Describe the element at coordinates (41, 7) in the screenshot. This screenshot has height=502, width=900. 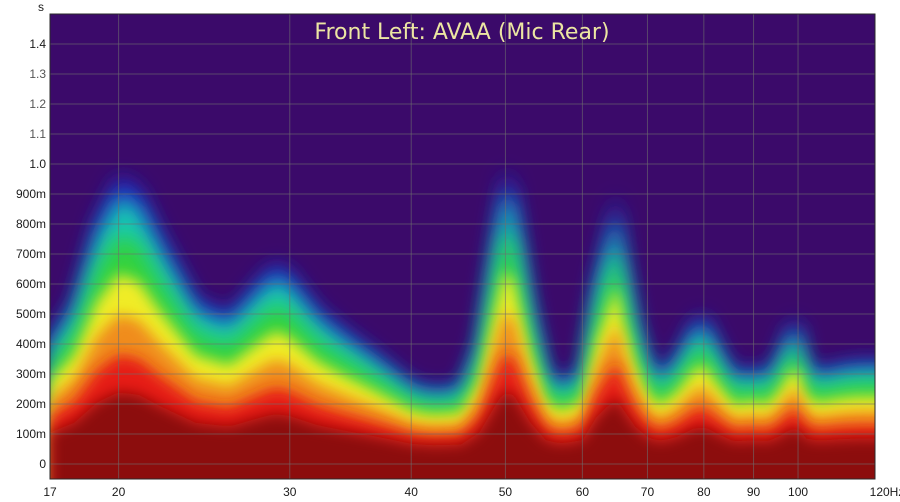
I see `y-unit-label: s` at that location.